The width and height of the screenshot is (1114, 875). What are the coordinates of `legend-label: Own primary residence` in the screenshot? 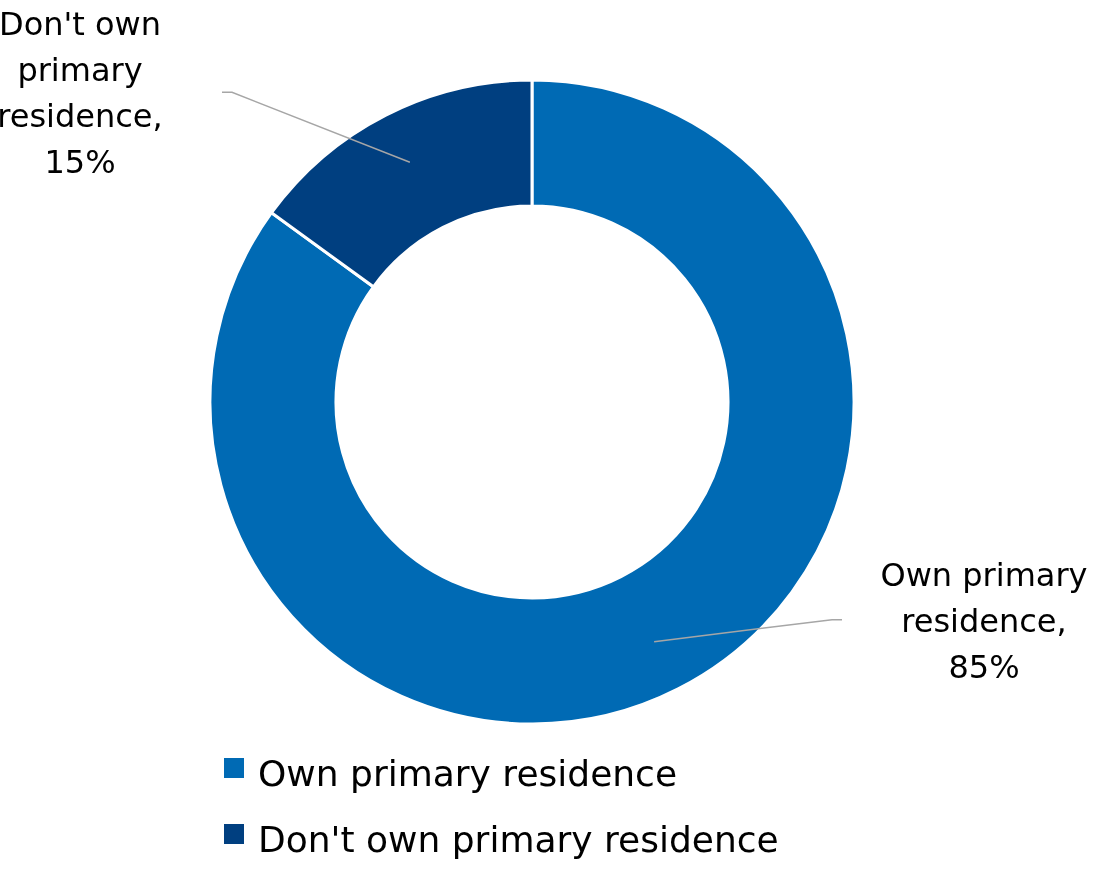 It's located at (468, 773).